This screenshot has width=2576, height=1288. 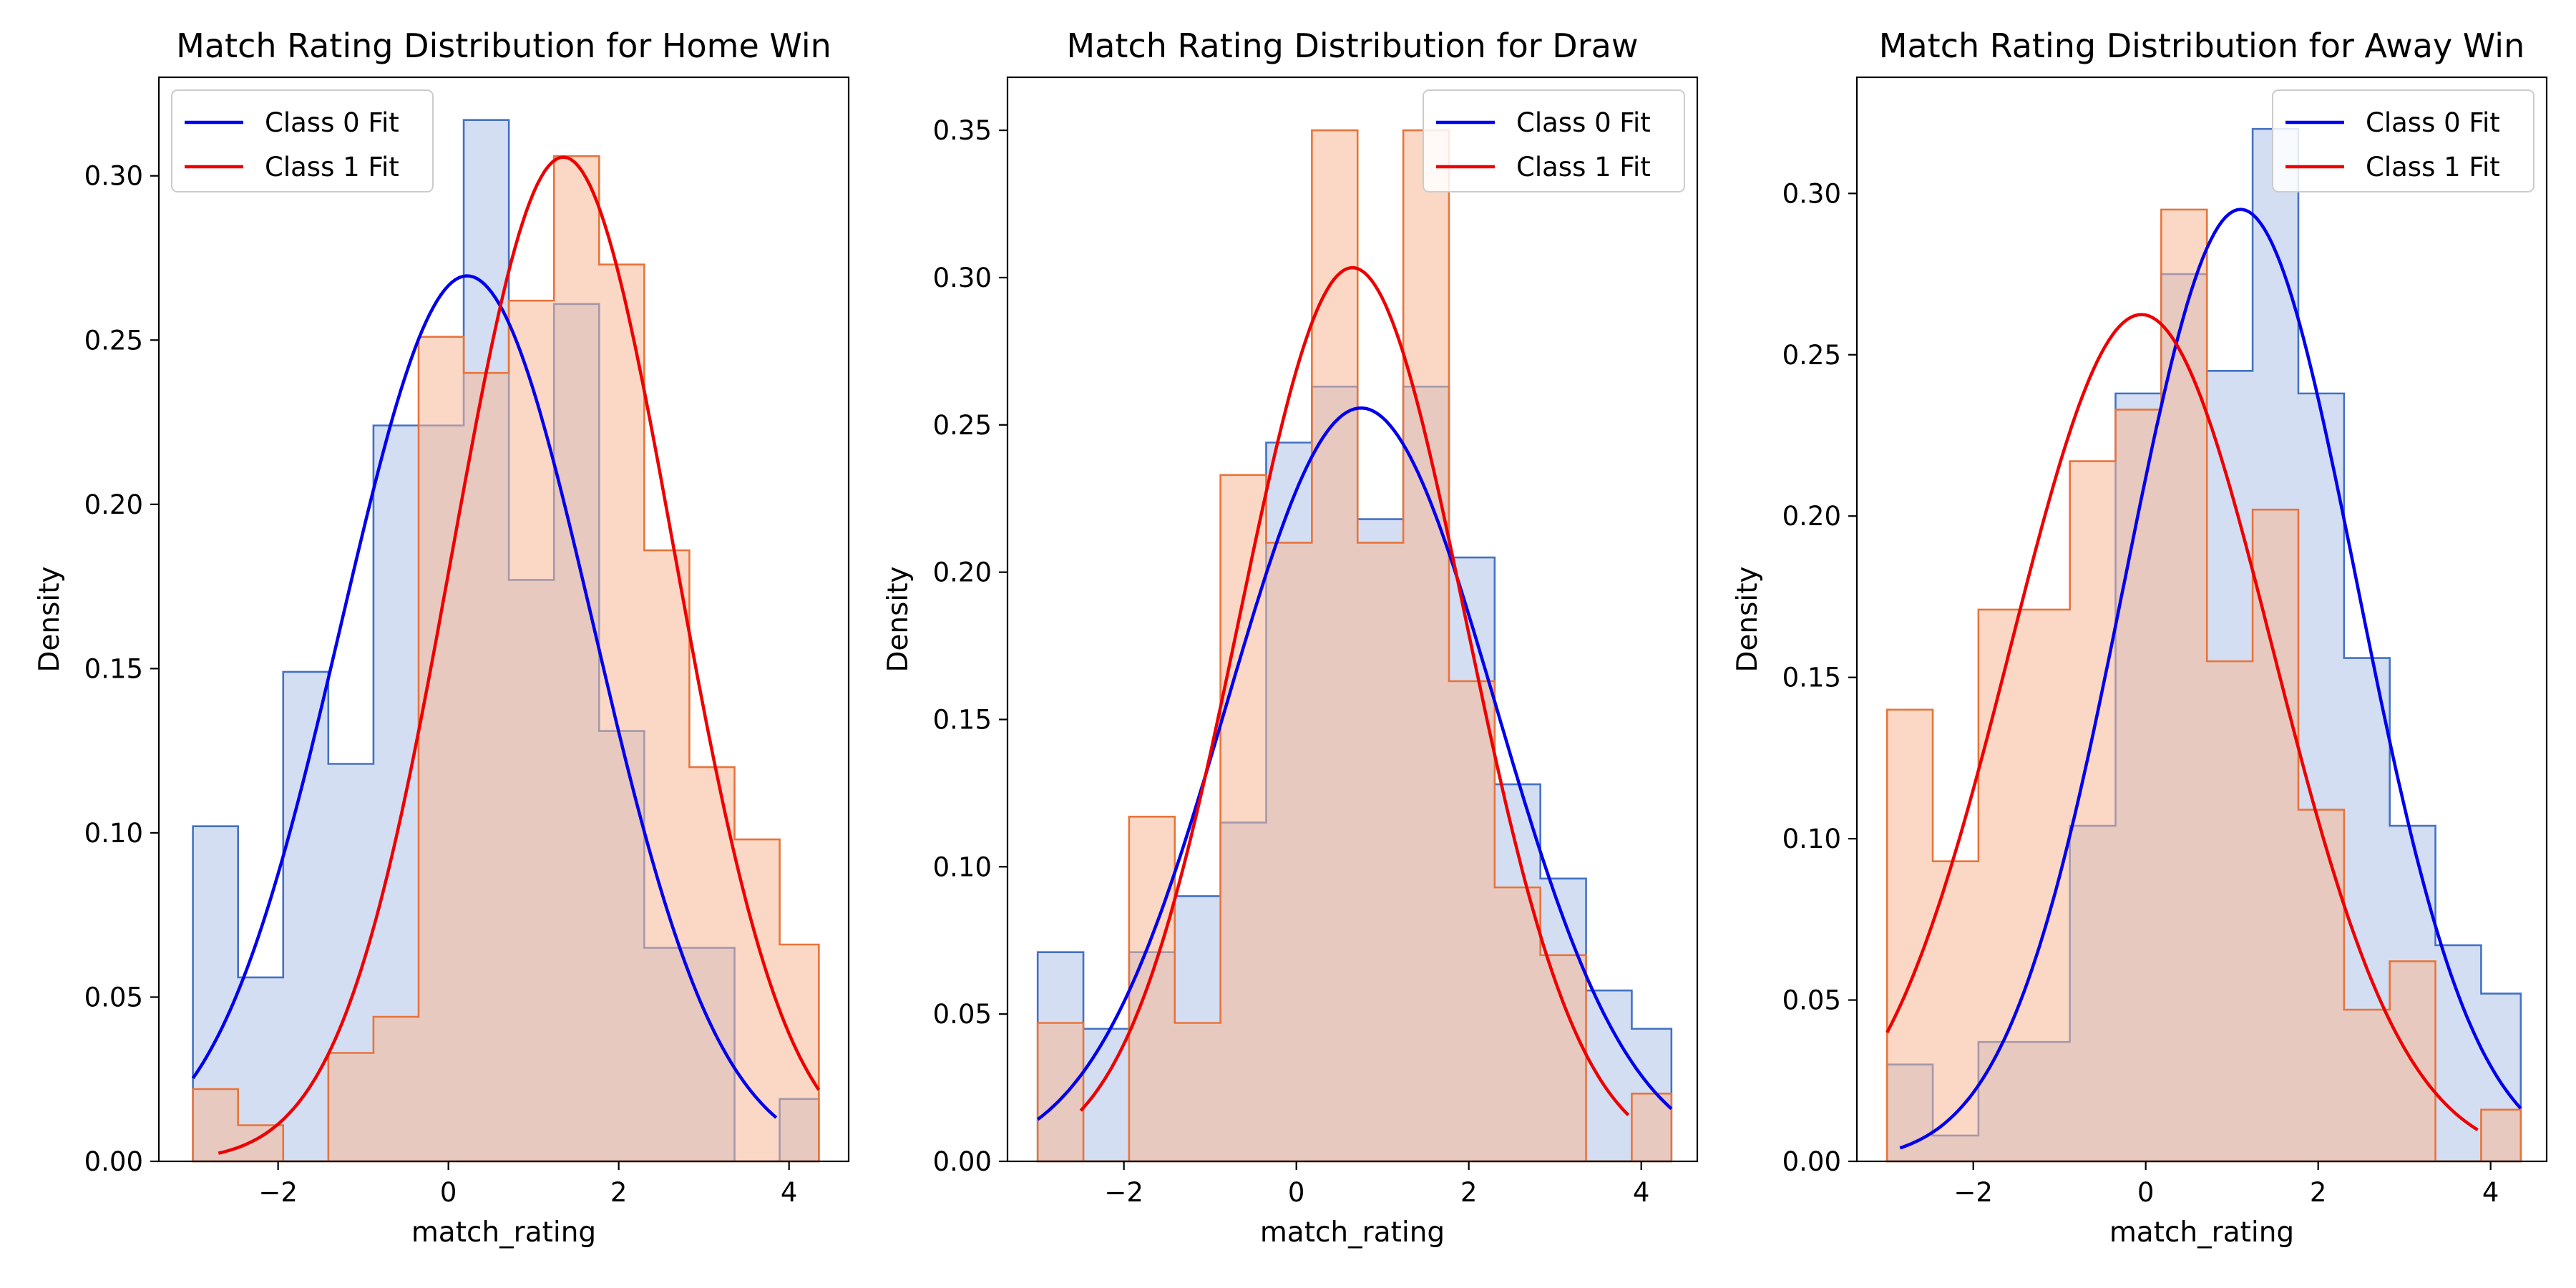 What do you see at coordinates (1353, 45) in the screenshot?
I see `chart-title: Match Rating Distribution for Draw` at bounding box center [1353, 45].